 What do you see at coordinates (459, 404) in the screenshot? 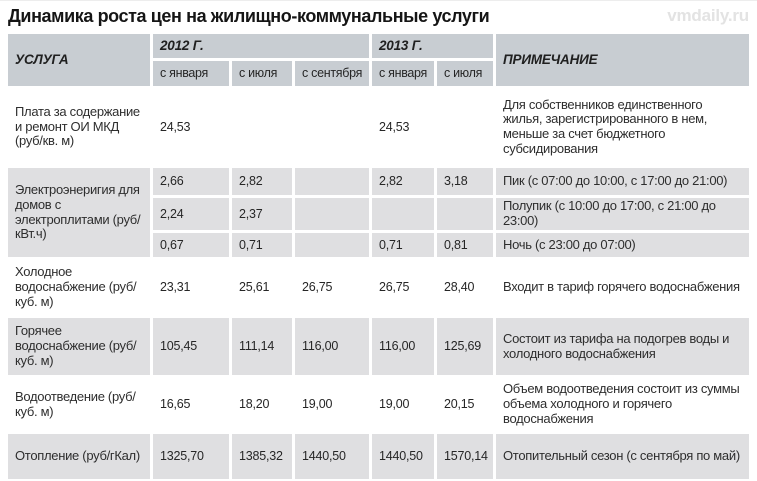
I see `cell-value: 20,15` at bounding box center [459, 404].